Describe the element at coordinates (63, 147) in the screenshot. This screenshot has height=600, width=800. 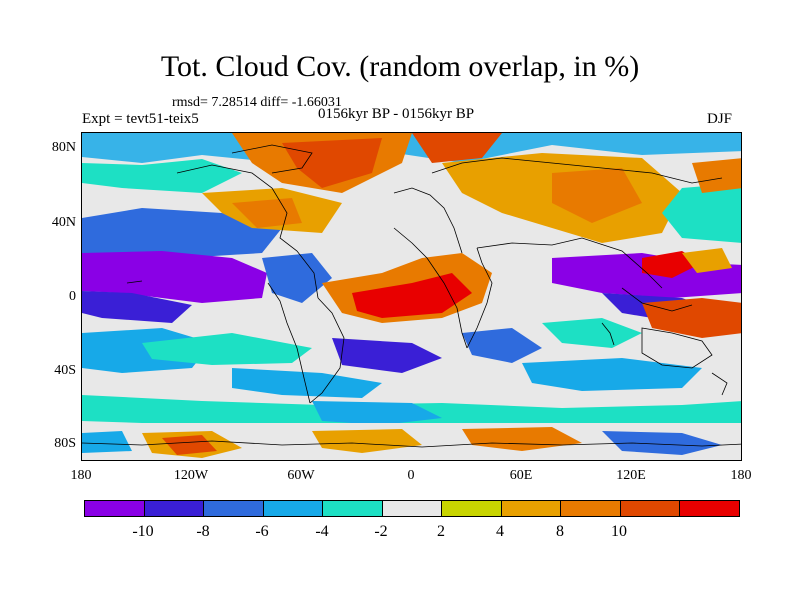
I see `lat-label-80n: 80N` at that location.